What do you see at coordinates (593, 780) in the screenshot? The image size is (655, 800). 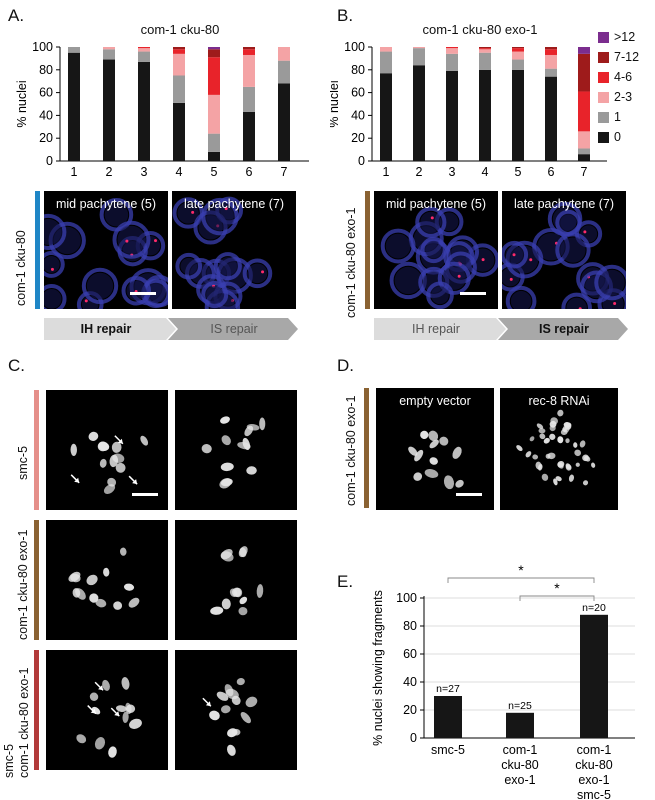 I see `x-tick-label: exo-1` at bounding box center [593, 780].